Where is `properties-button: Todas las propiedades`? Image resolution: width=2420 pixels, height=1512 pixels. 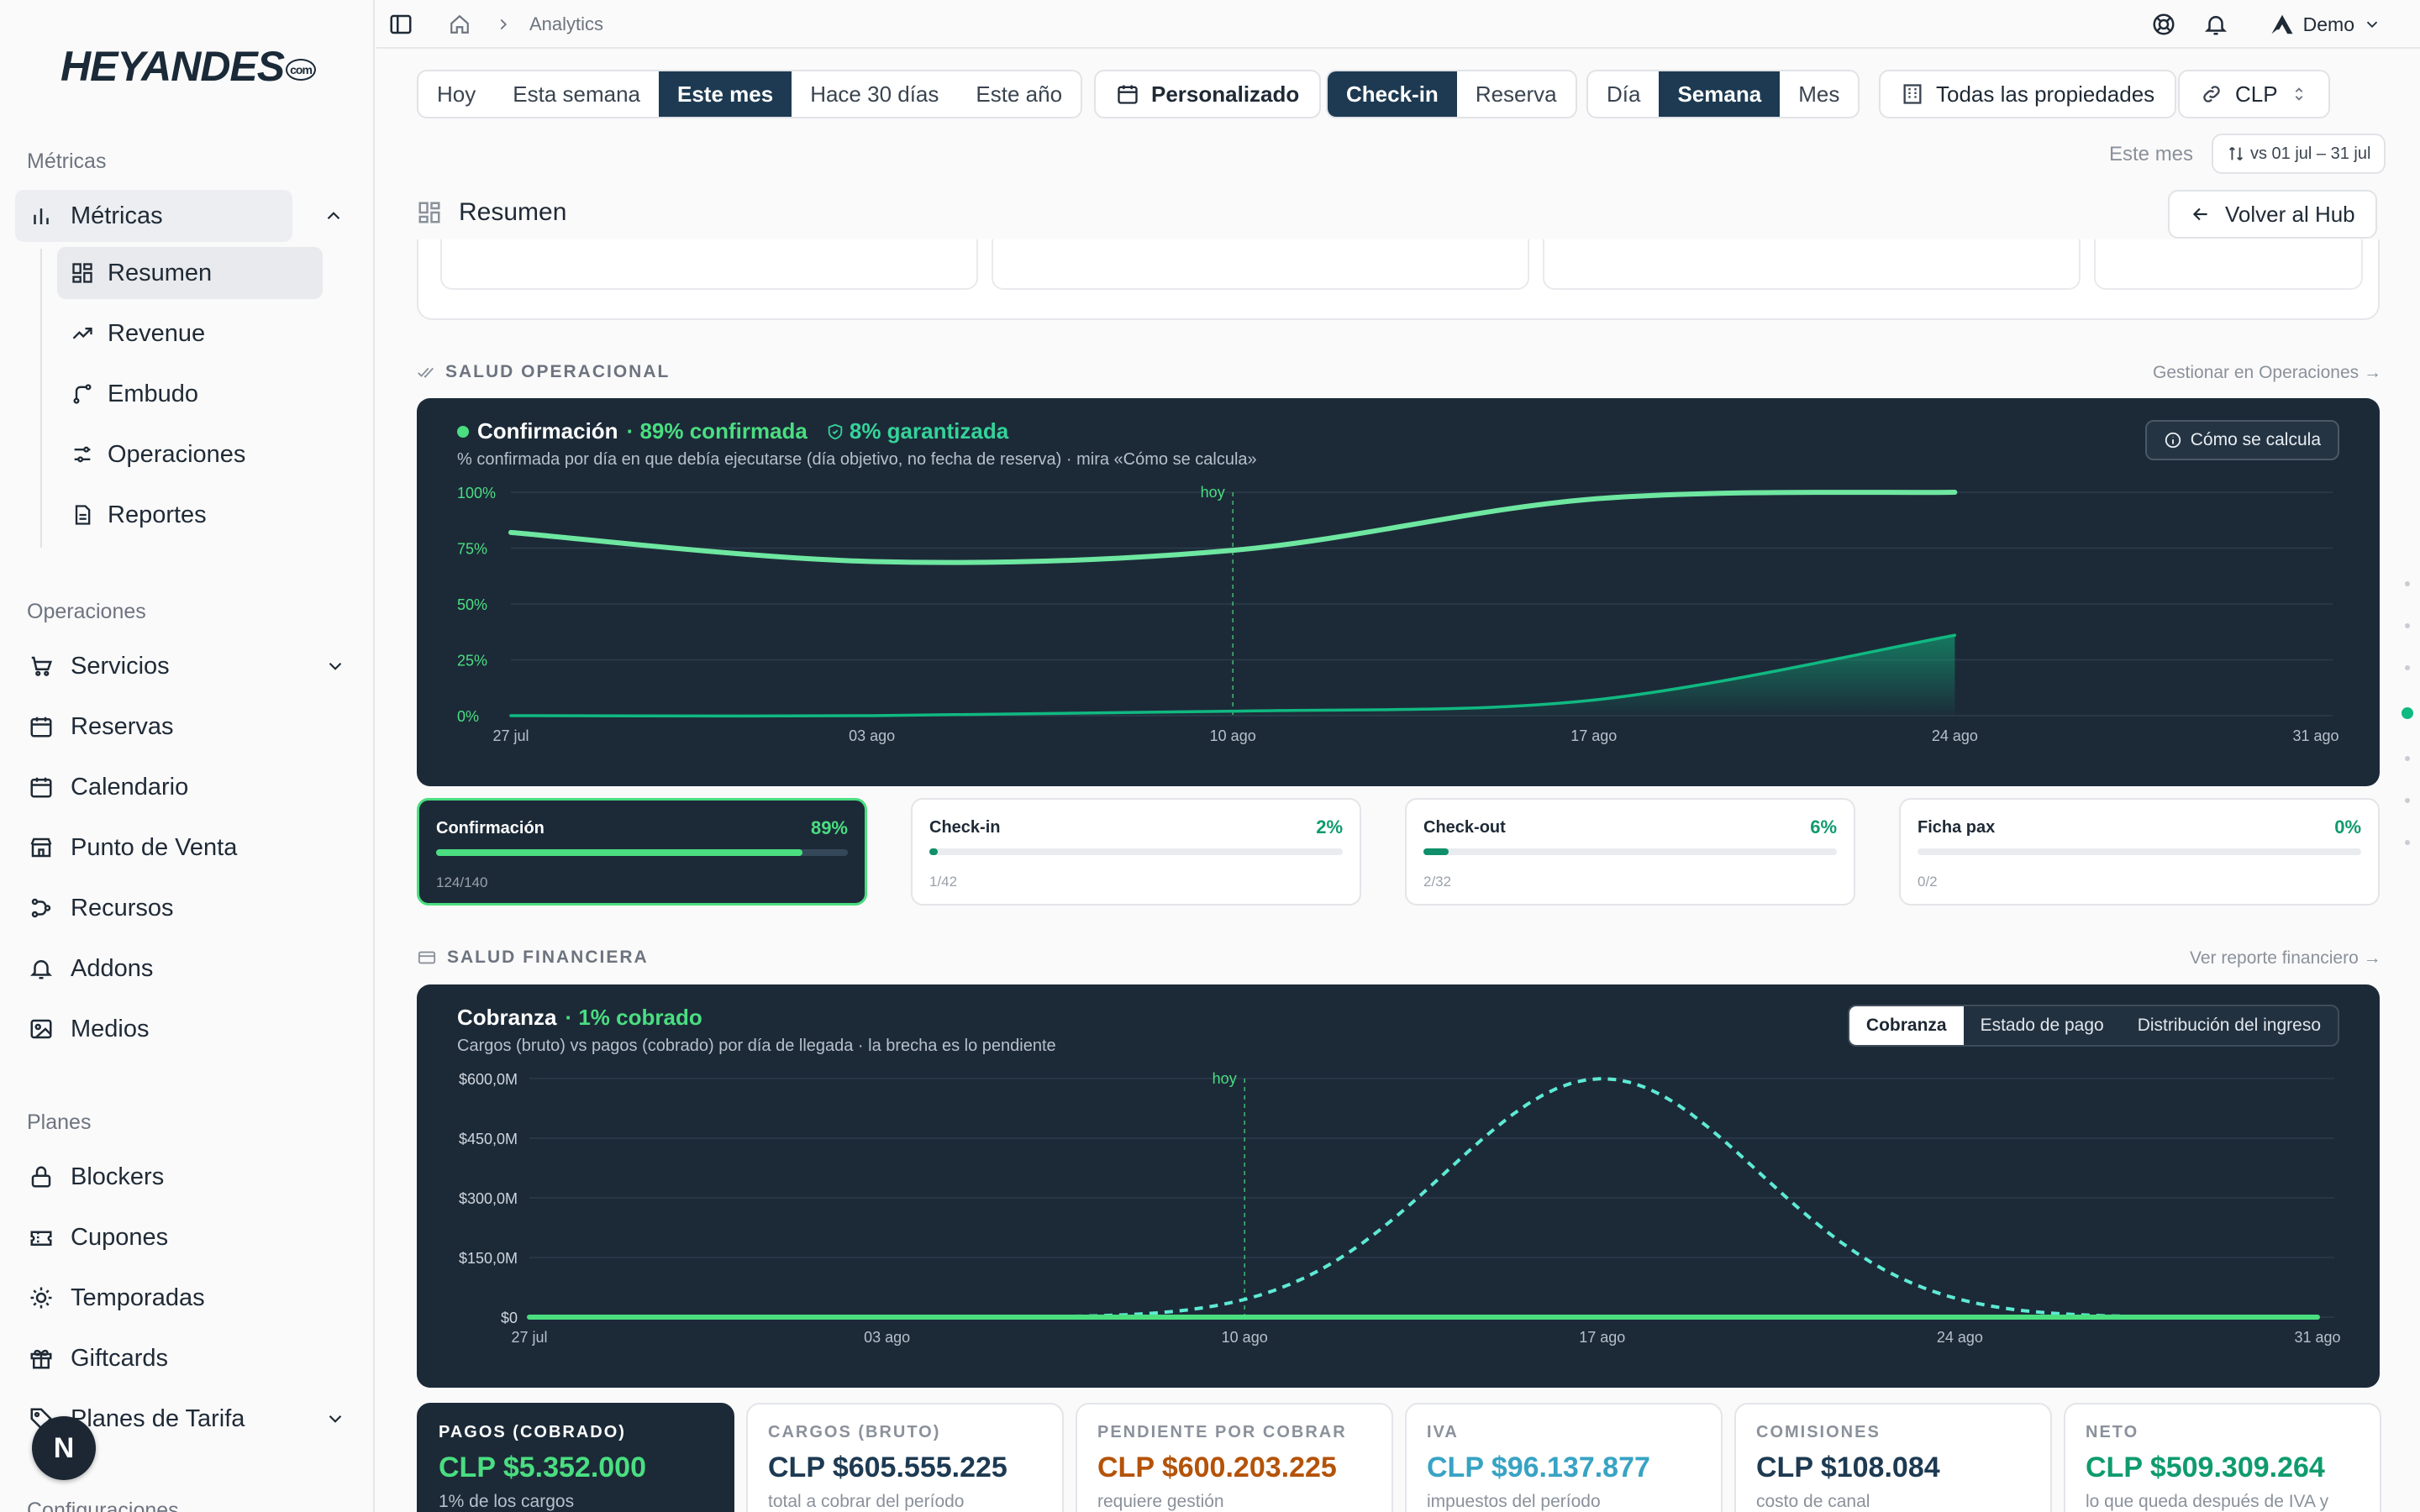
properties-button: Todas las propiedades is located at coordinates (2028, 94).